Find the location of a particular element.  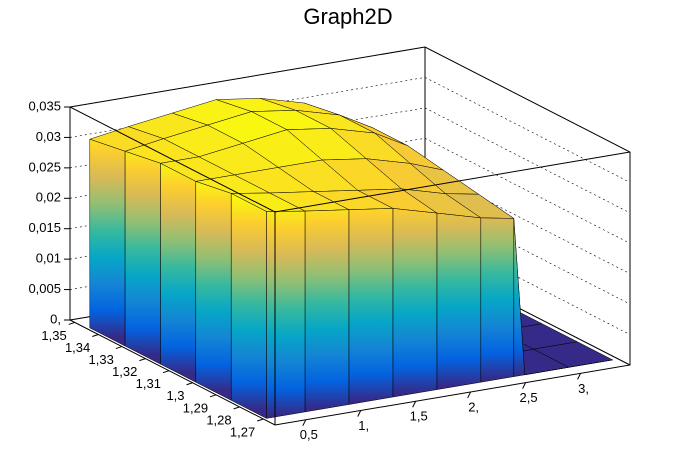

z-tick-label: 0,03 is located at coordinates (48, 136).